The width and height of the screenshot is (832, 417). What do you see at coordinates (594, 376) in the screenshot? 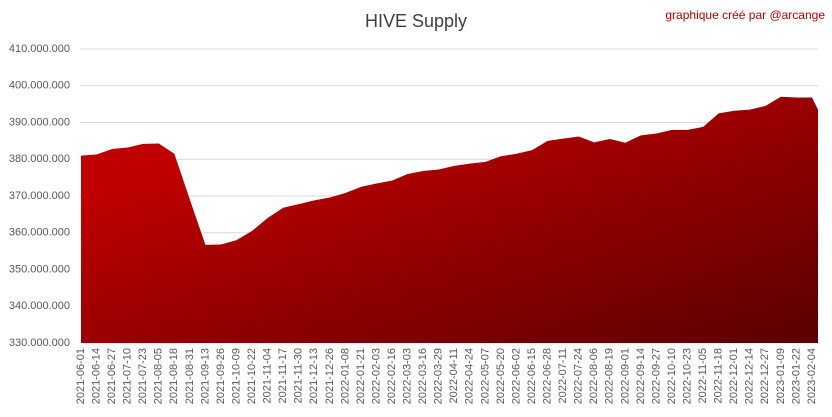
I see `x-tick-label: 2022-08-06` at bounding box center [594, 376].